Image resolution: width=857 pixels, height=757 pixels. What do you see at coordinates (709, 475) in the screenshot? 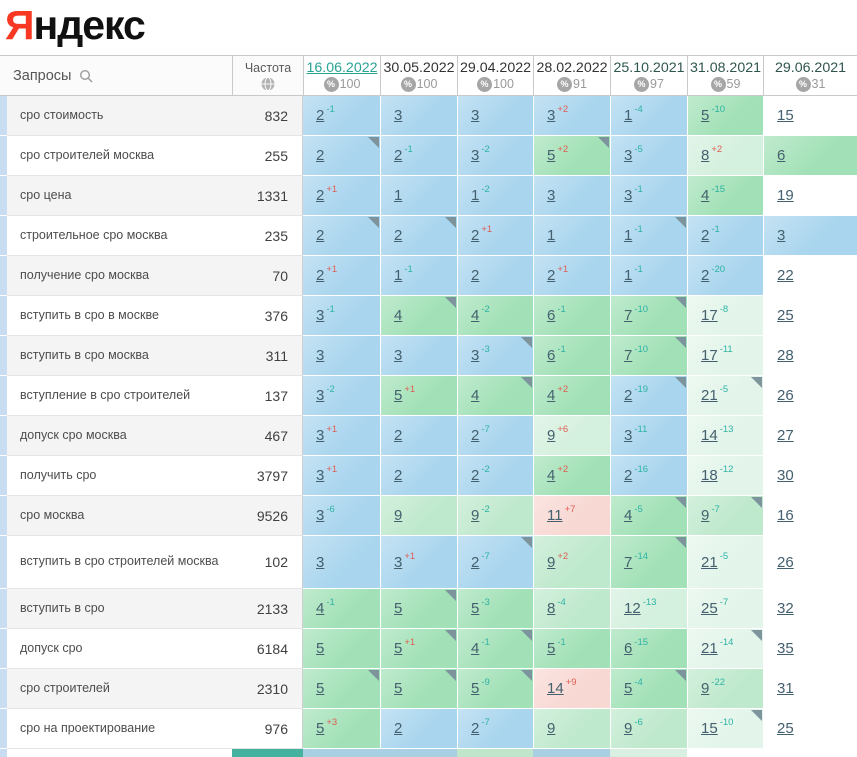
I see `position-link: 18` at bounding box center [709, 475].